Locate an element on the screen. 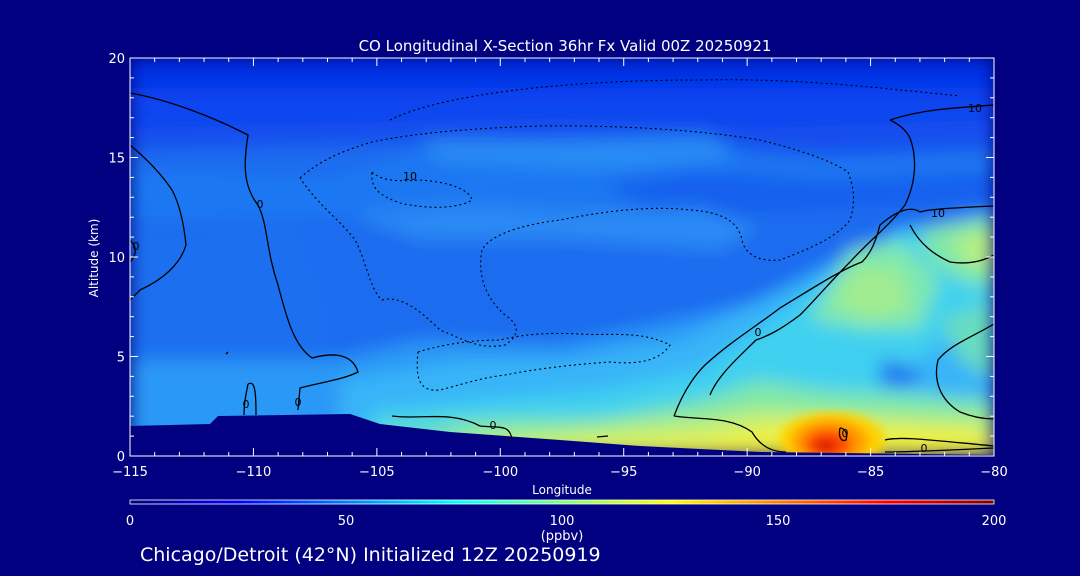 This screenshot has height=576, width=1080. x-axis-label: Longitude is located at coordinates (562, 490).